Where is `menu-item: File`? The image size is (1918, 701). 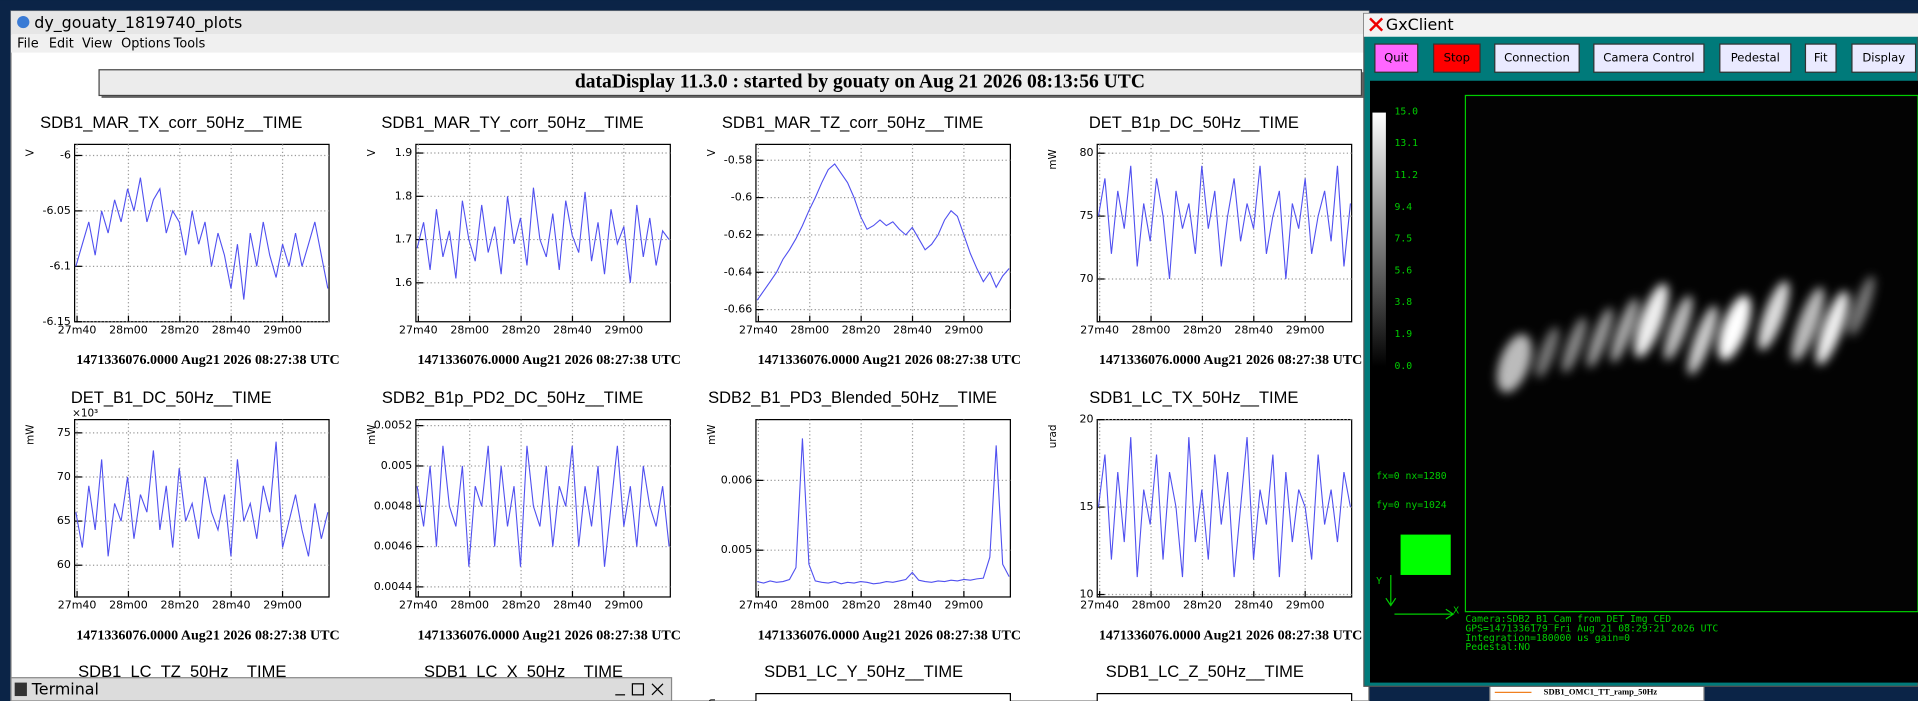
menu-item: File is located at coordinates (28, 44).